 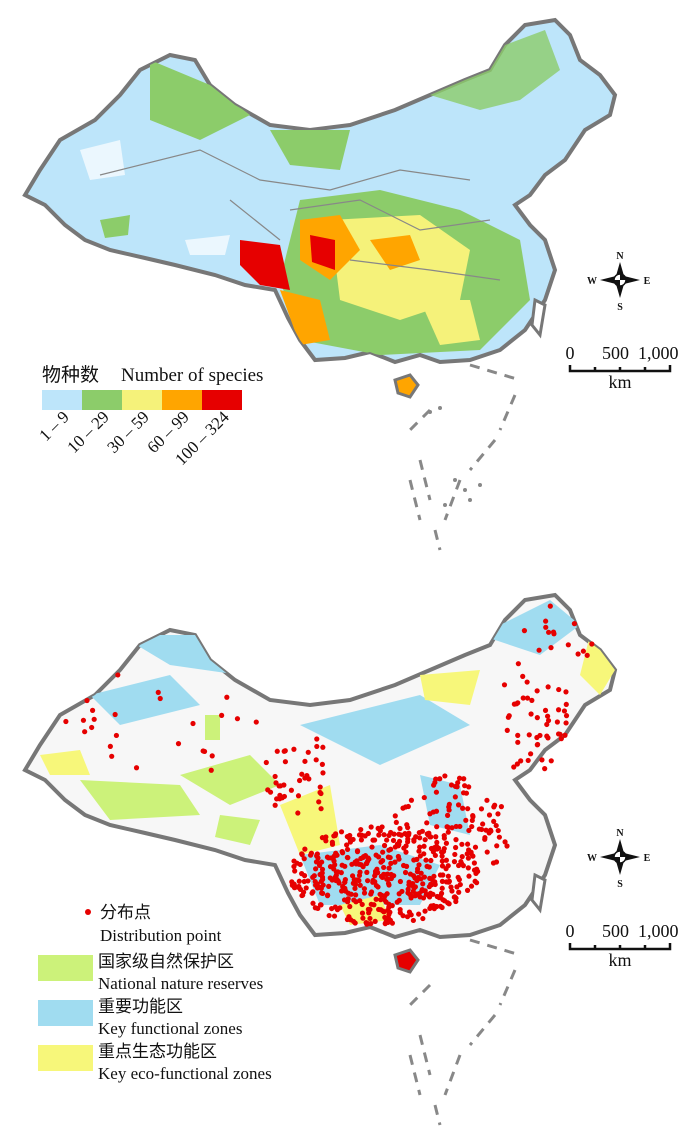 What do you see at coordinates (570, 931) in the screenshot?
I see `scale-tick-label: 0` at bounding box center [570, 931].